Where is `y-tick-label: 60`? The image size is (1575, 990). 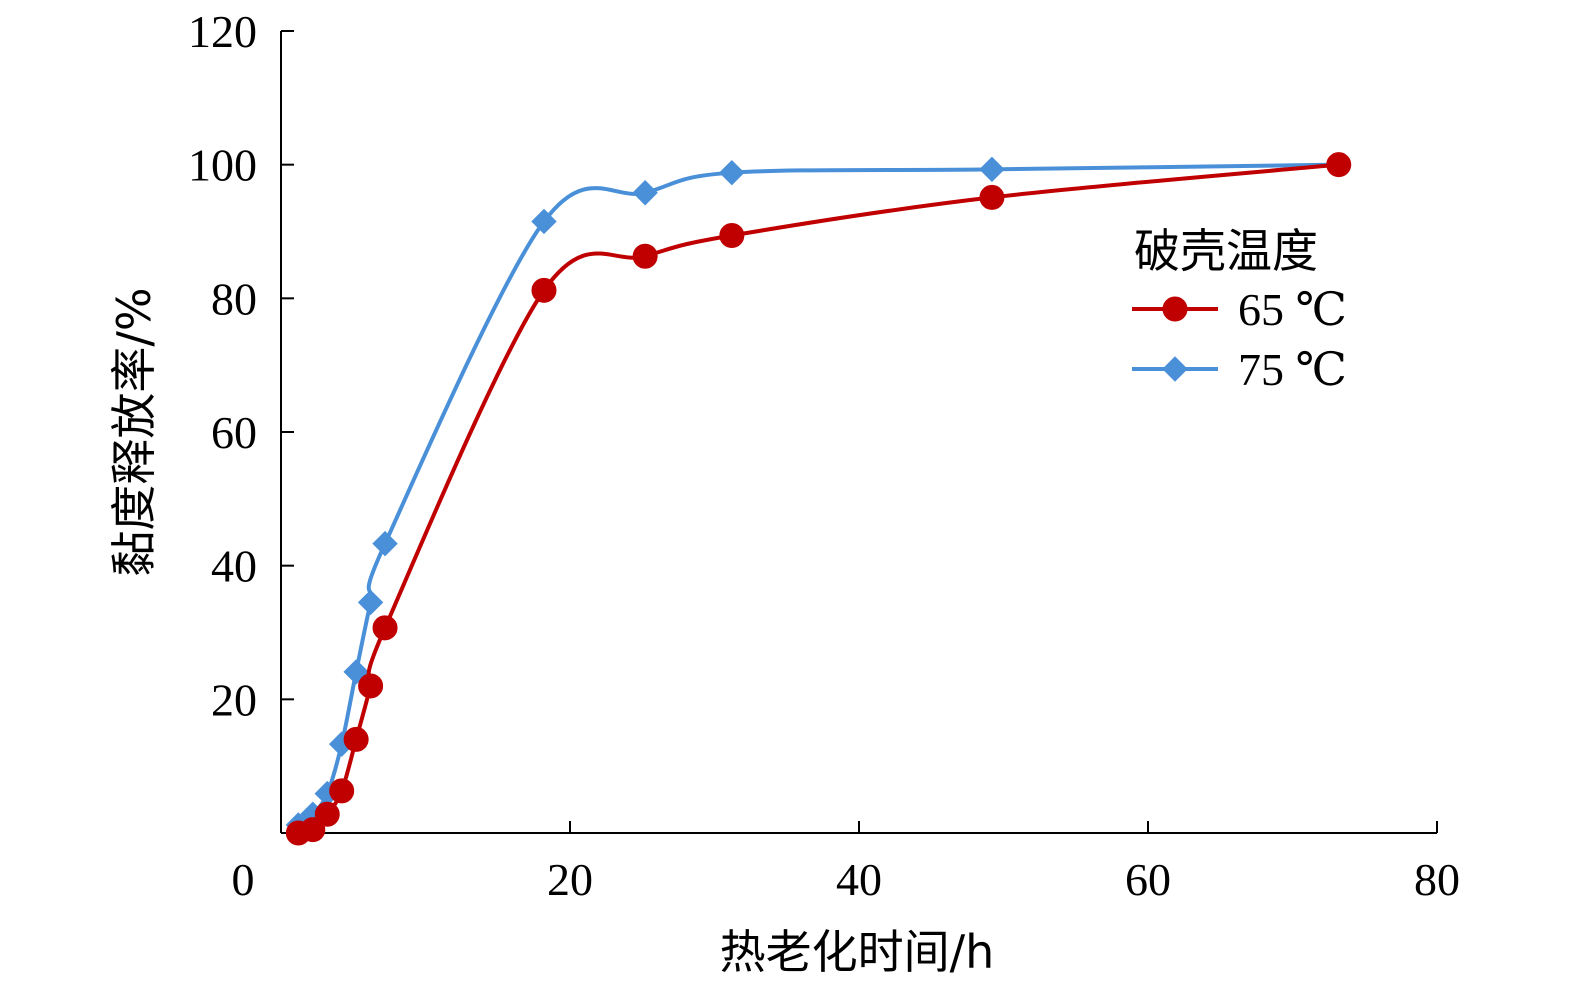 y-tick-label: 60 is located at coordinates (234, 432).